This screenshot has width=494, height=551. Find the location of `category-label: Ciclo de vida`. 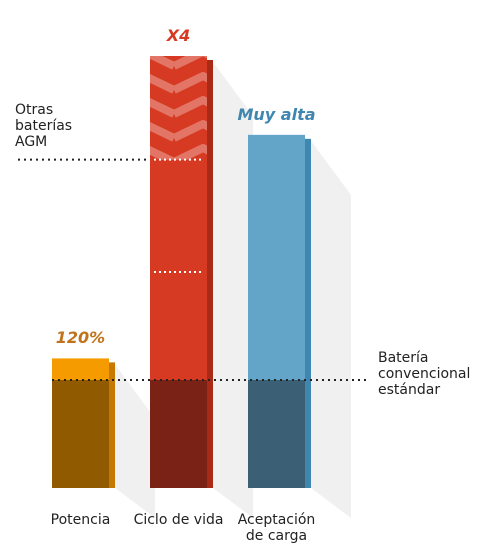

category-label: Ciclo de vida is located at coordinates (178, 520).